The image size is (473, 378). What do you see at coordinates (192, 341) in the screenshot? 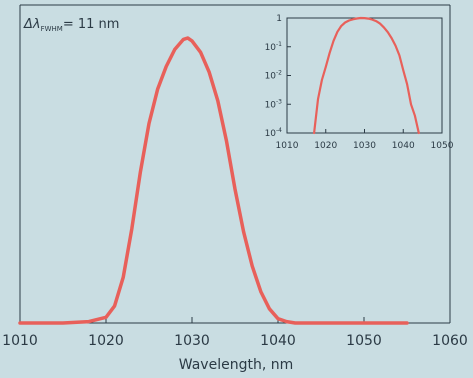
I see `main-x-tick-label: 1030` at bounding box center [192, 341].